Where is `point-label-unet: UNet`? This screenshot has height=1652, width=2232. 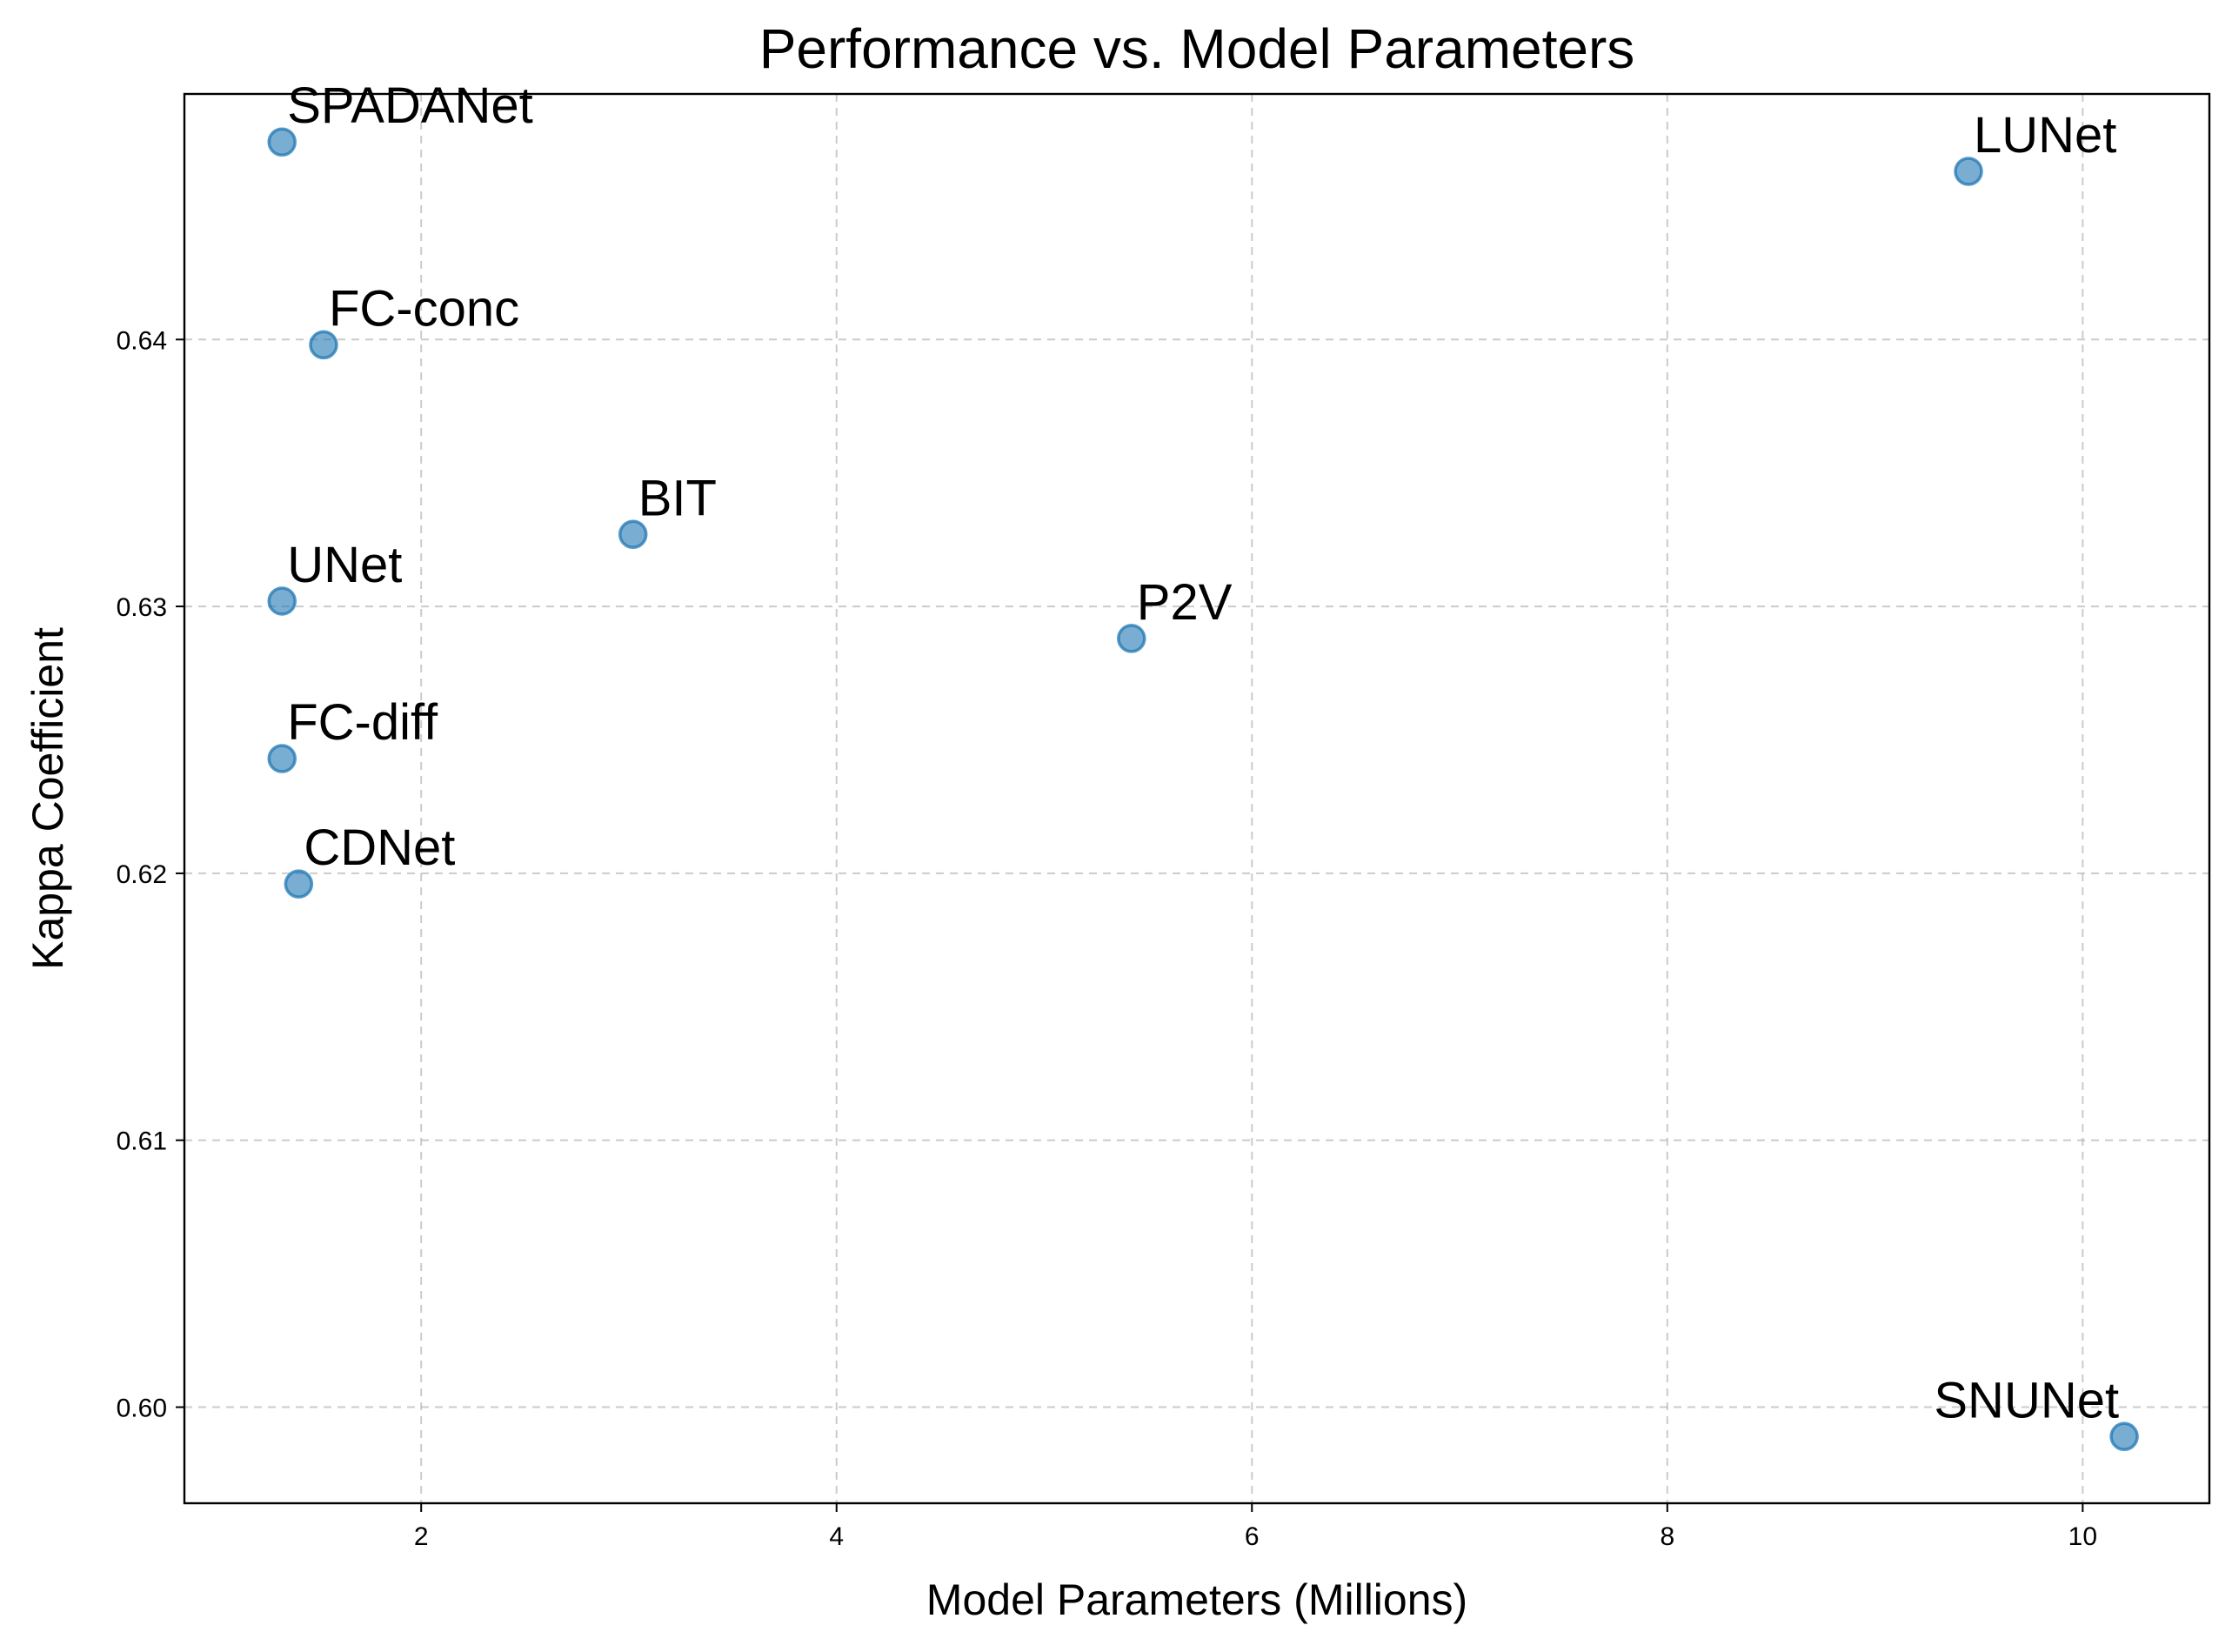 point-label-unet: UNet is located at coordinates (344, 565).